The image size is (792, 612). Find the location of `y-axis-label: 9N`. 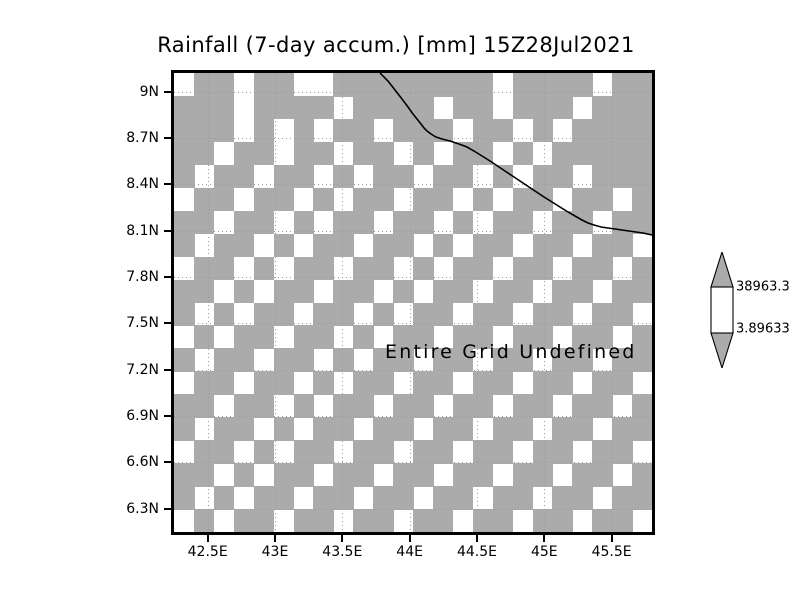

y-axis-label: 9N is located at coordinates (149, 91).